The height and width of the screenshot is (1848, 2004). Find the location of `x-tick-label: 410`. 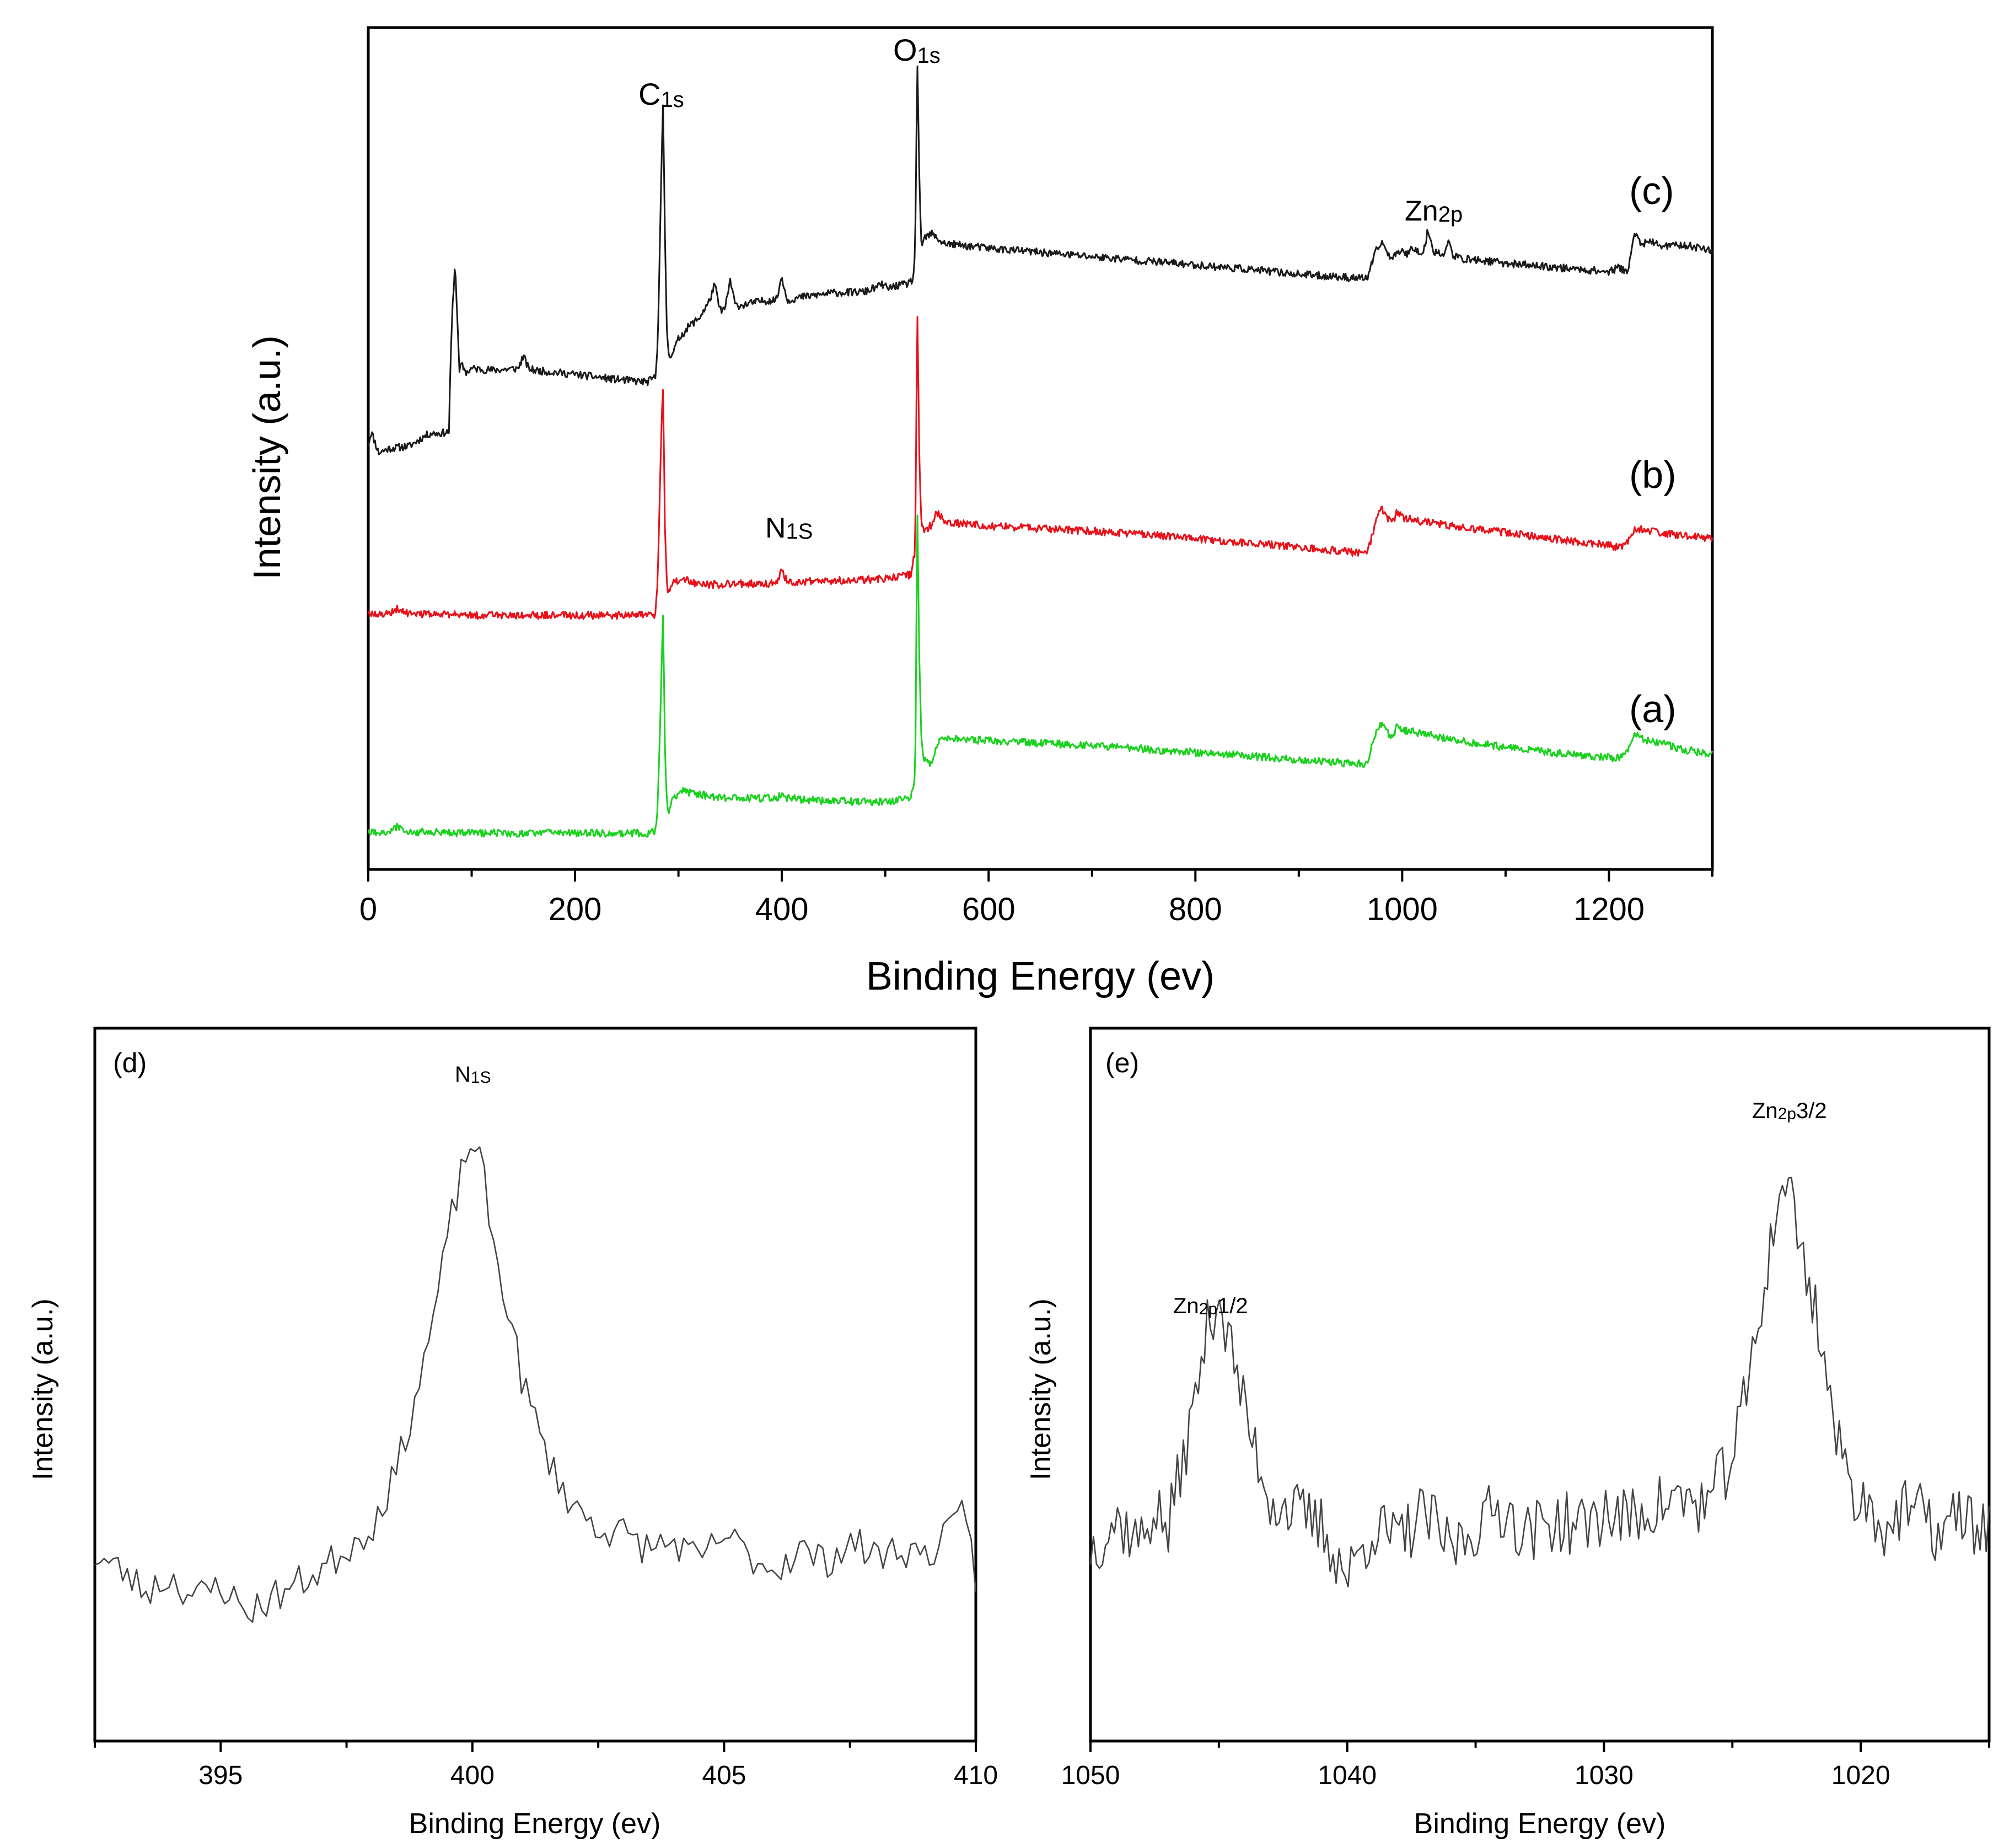

x-tick-label: 410 is located at coordinates (976, 1775).